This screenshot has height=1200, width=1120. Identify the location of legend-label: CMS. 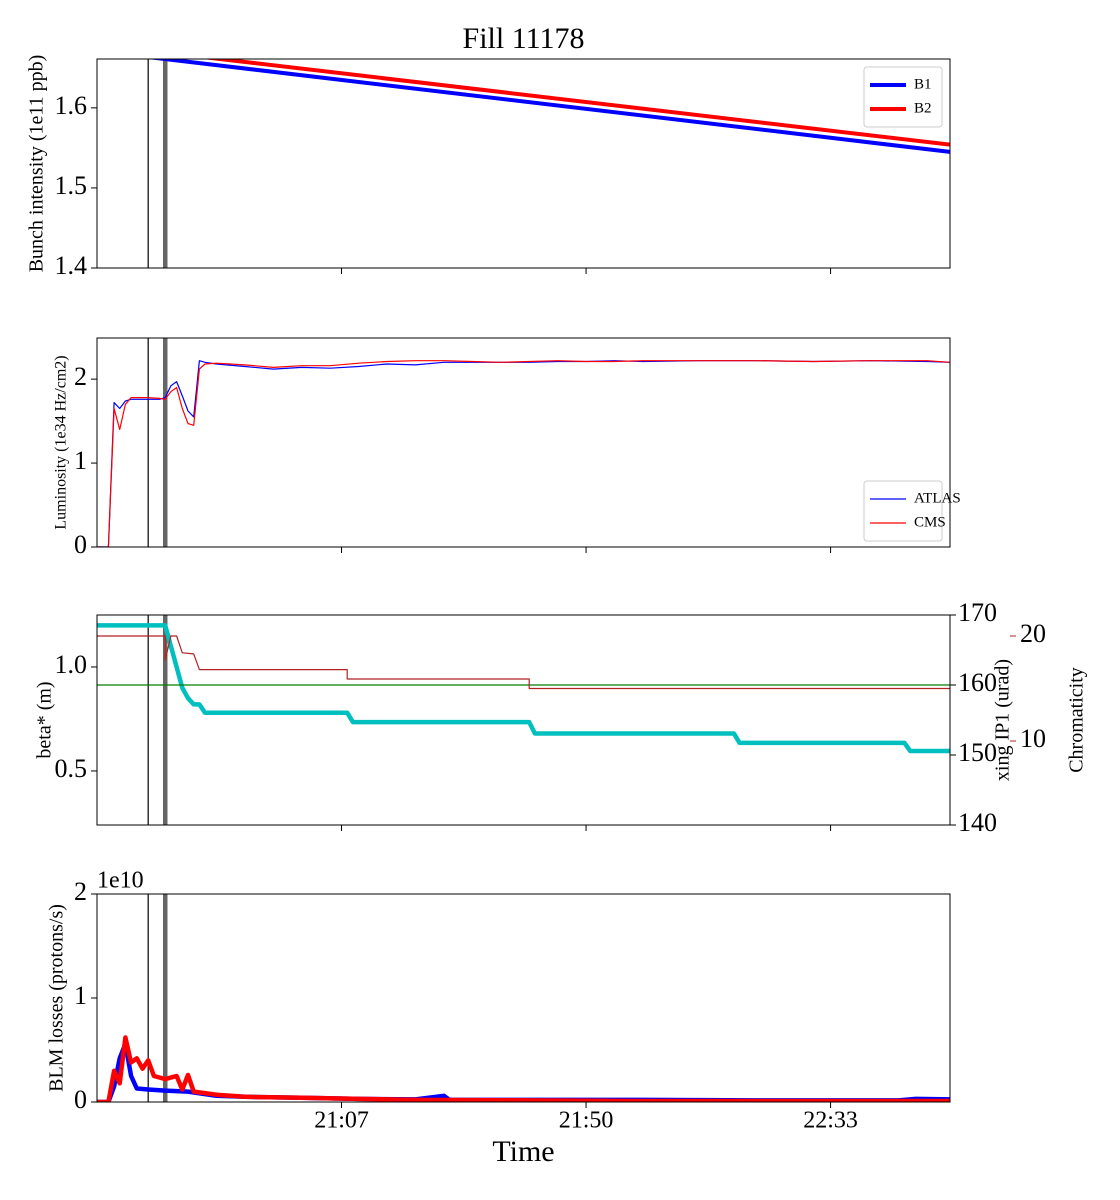
(930, 522).